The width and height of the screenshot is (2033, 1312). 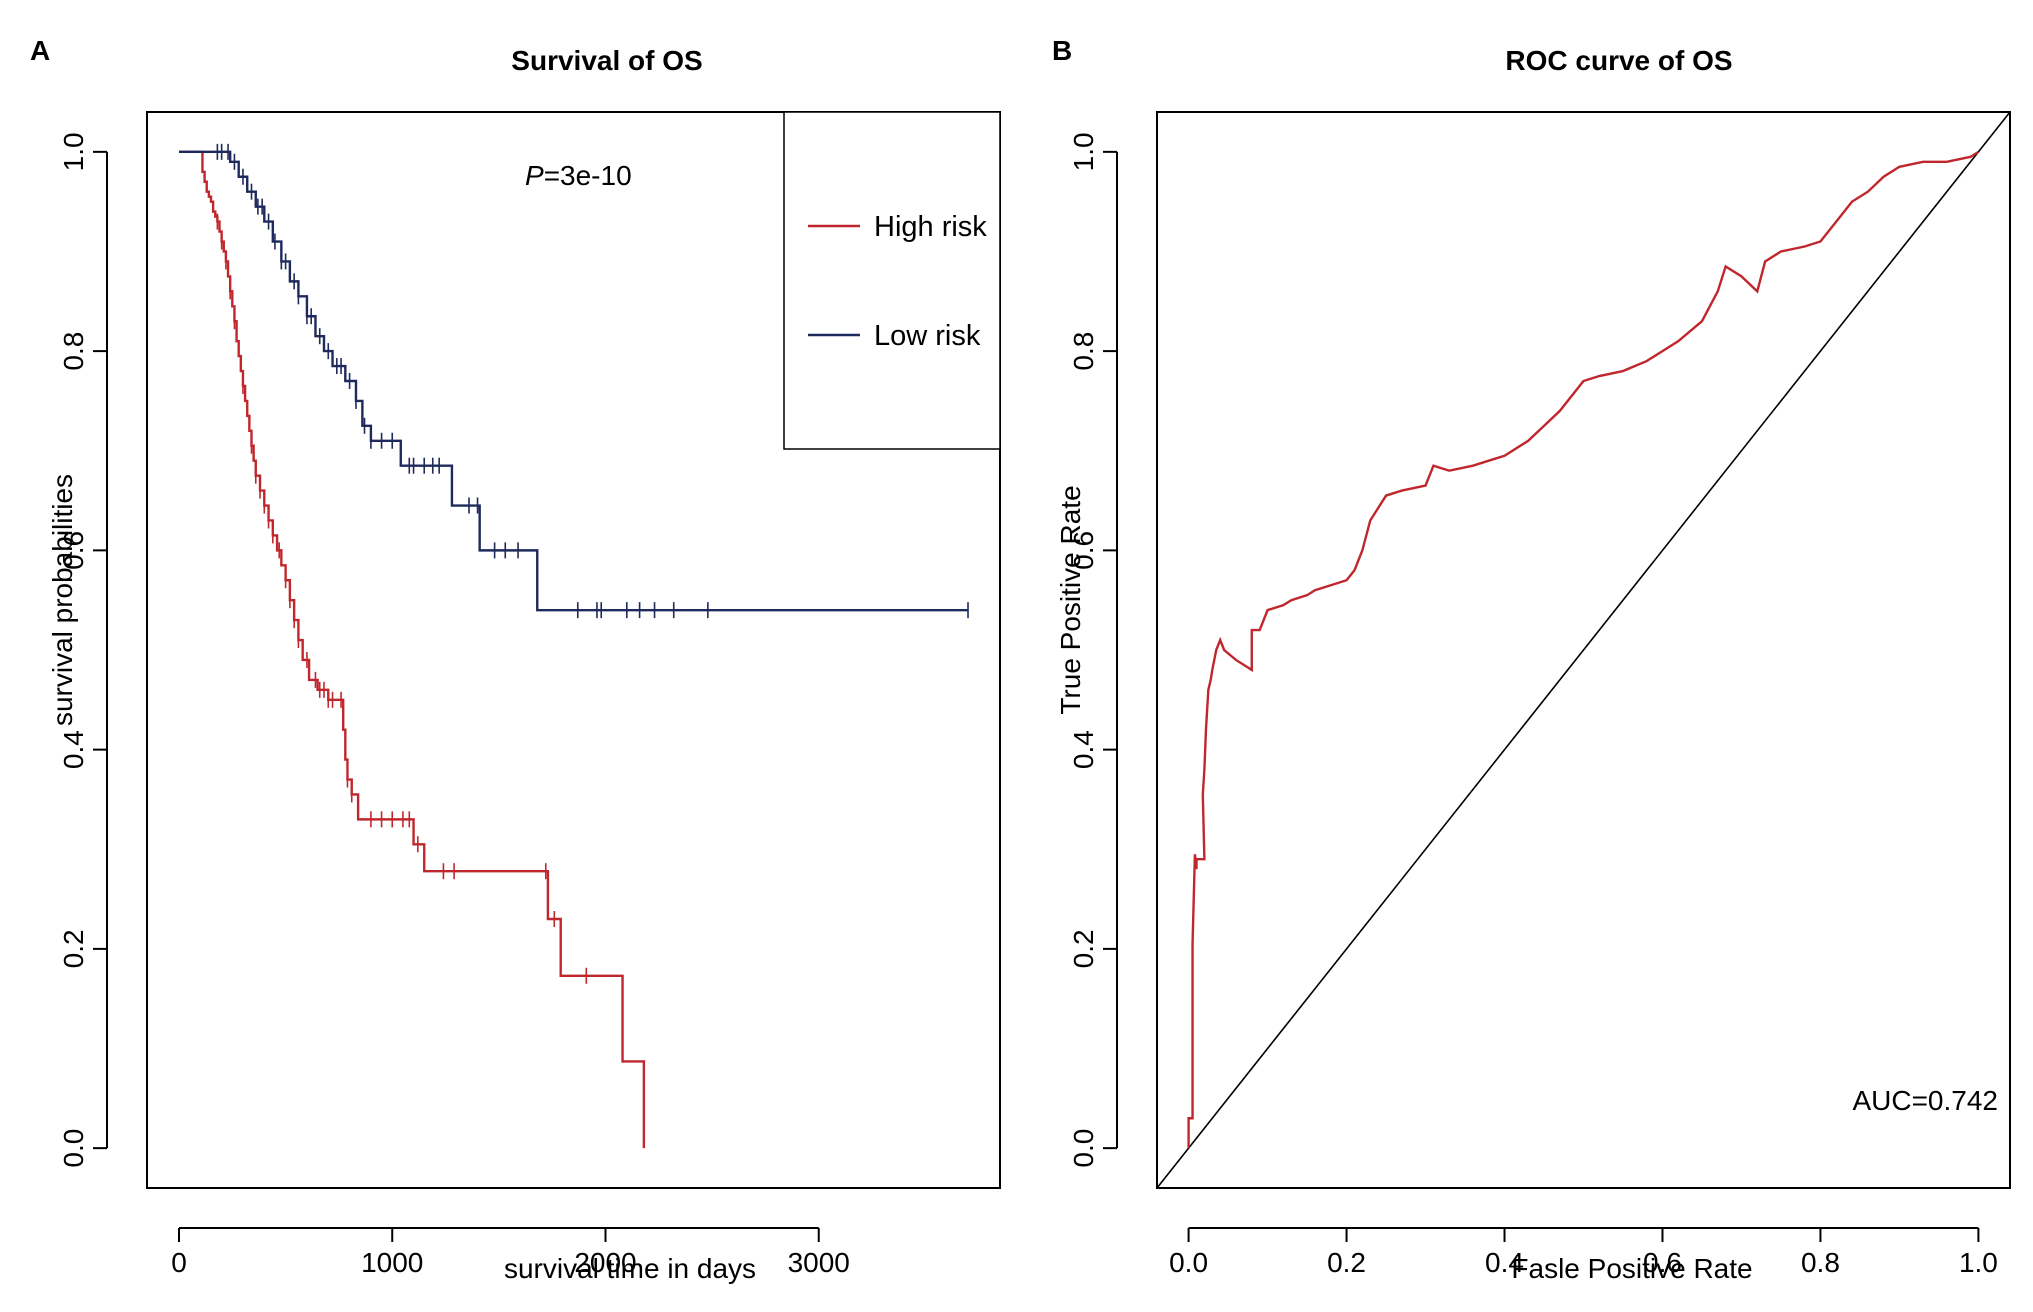 I want to click on roc-y-tick-label: 0.4, so click(x=1083, y=749).